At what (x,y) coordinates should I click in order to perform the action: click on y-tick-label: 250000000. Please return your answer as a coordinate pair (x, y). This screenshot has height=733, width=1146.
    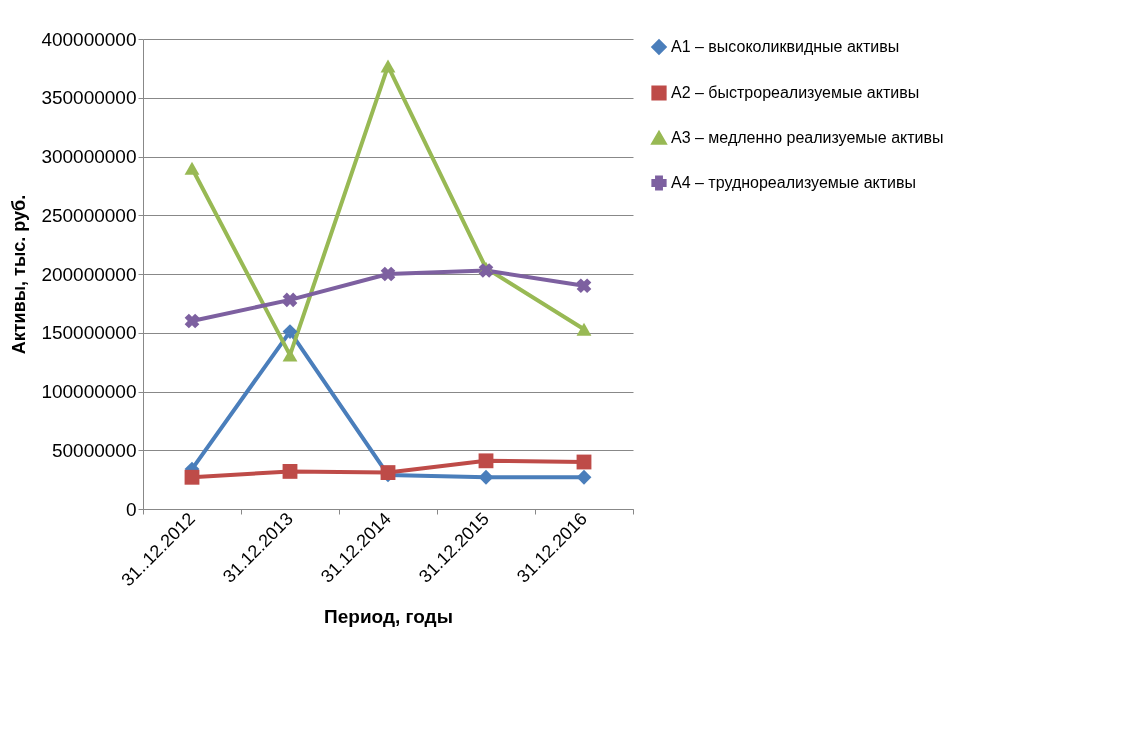
    Looking at the image, I should click on (89, 215).